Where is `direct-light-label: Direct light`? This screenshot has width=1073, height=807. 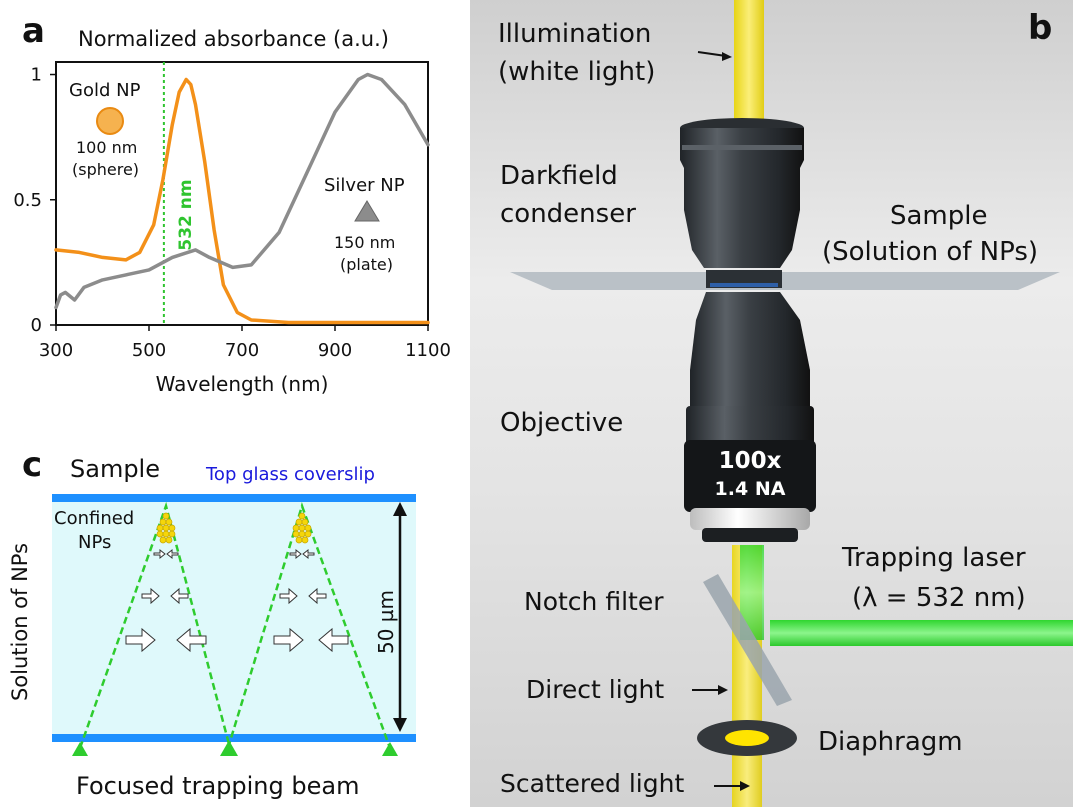 direct-light-label: Direct light is located at coordinates (595, 689).